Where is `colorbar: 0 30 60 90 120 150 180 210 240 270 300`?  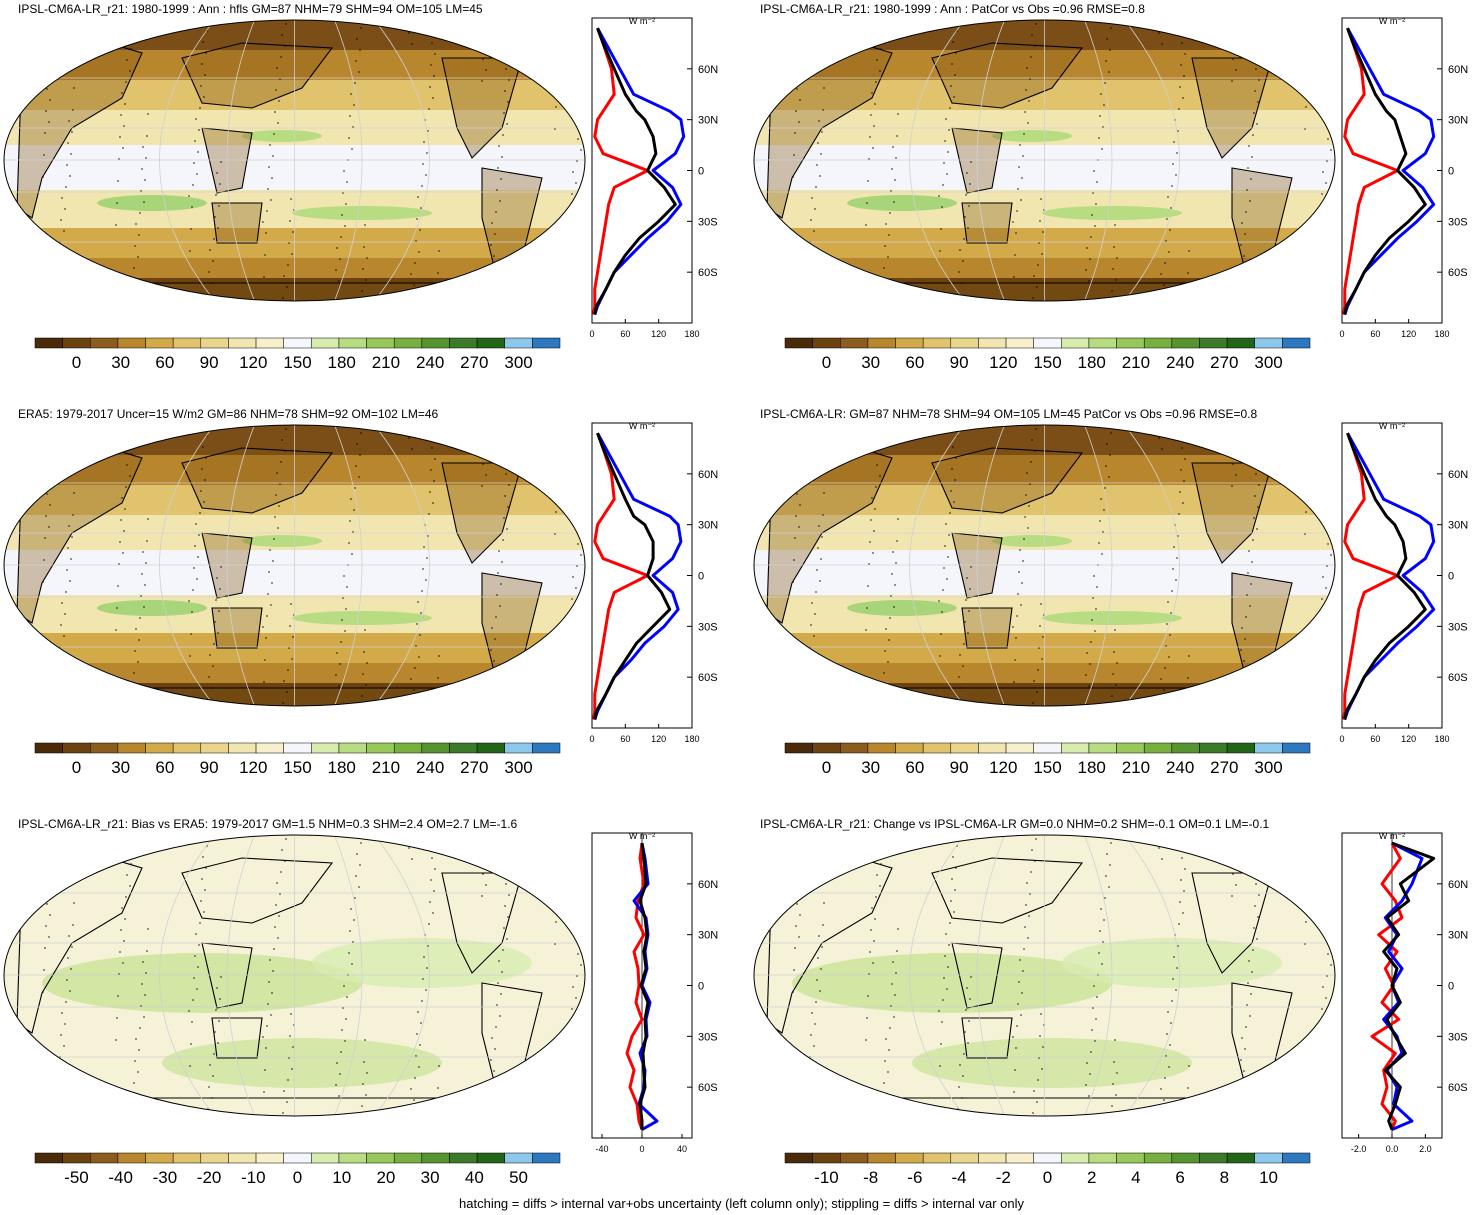
colorbar: 0 30 60 90 120 150 180 210 240 270 300 is located at coordinates (1047, 354).